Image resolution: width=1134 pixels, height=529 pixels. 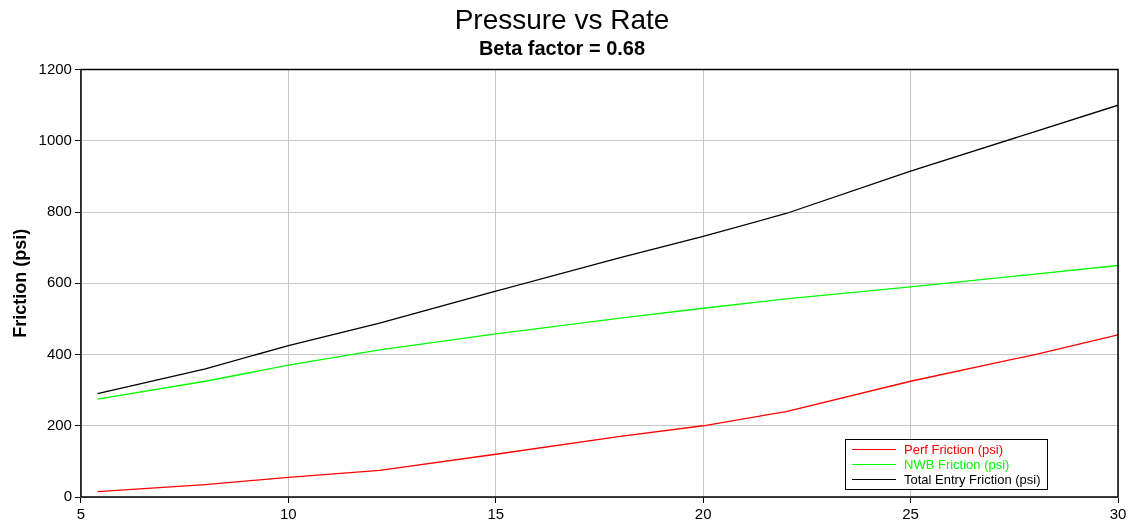 What do you see at coordinates (703, 514) in the screenshot?
I see `x-tick-label: 20` at bounding box center [703, 514].